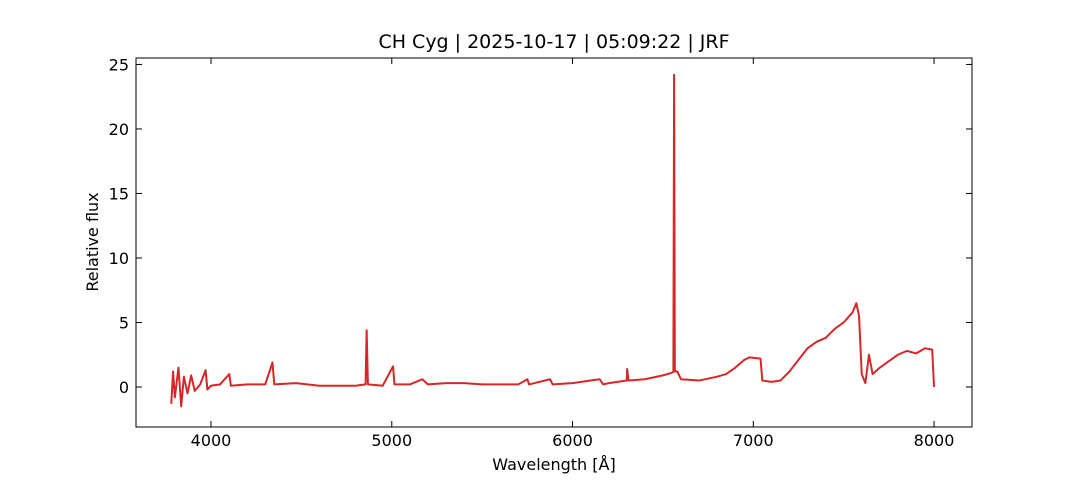 The height and width of the screenshot is (480, 1080). Describe the element at coordinates (119, 129) in the screenshot. I see `y-tick-label: 20` at that location.